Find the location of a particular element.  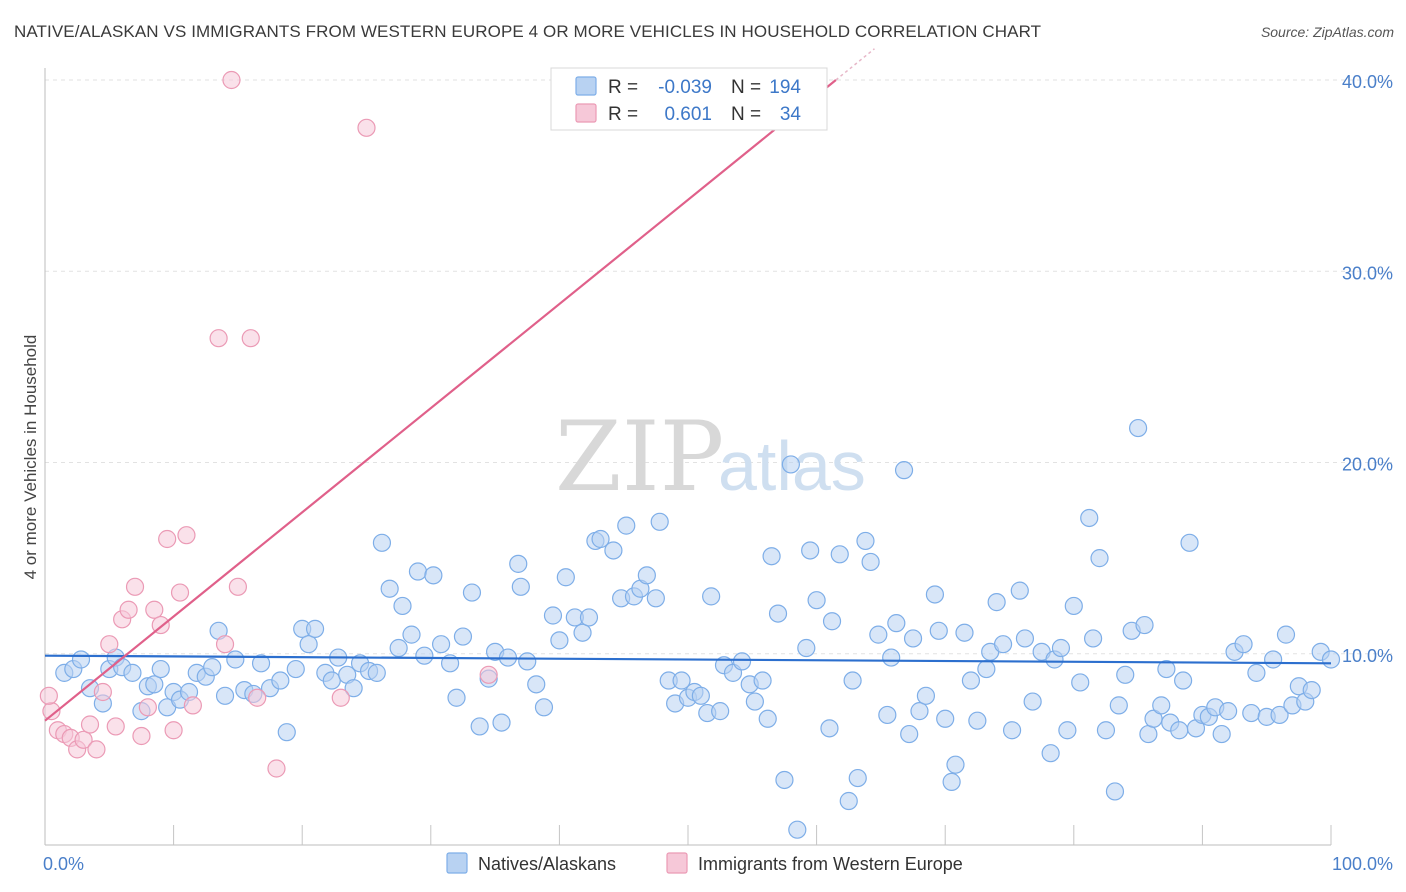

legend-label-immigrants: Immigrants from Western Europe is located at coordinates (830, 864).